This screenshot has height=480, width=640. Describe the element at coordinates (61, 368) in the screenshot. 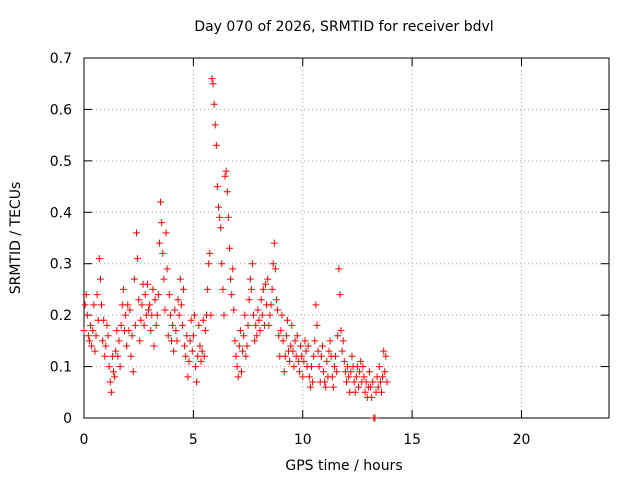

I see `y-tick-label: 0.1` at that location.